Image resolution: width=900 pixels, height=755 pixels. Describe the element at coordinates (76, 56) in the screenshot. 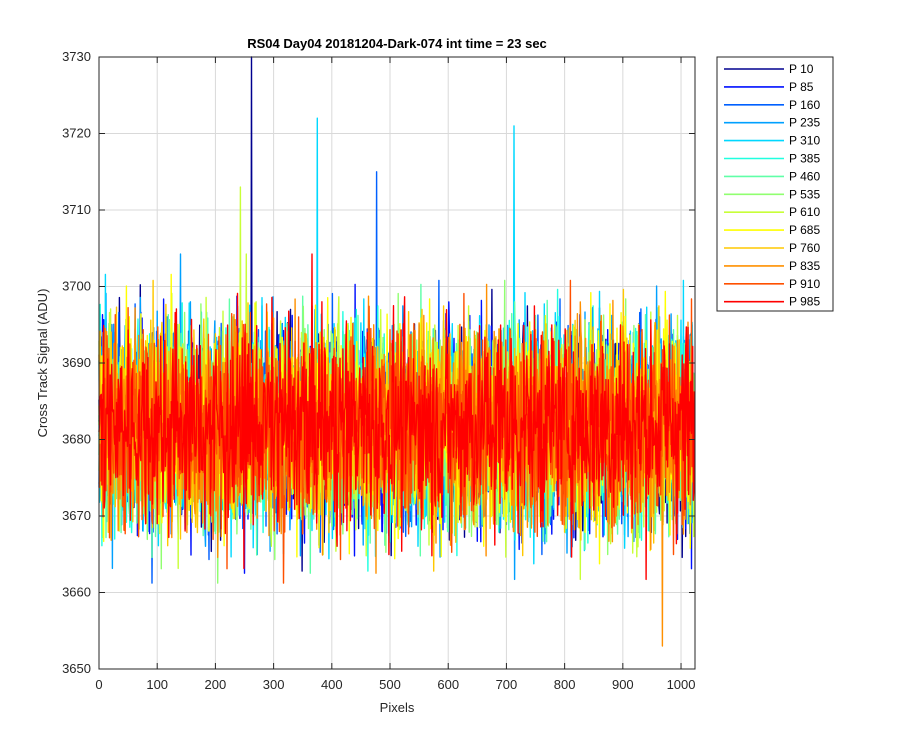

I see `y-tick-label: 3730` at that location.